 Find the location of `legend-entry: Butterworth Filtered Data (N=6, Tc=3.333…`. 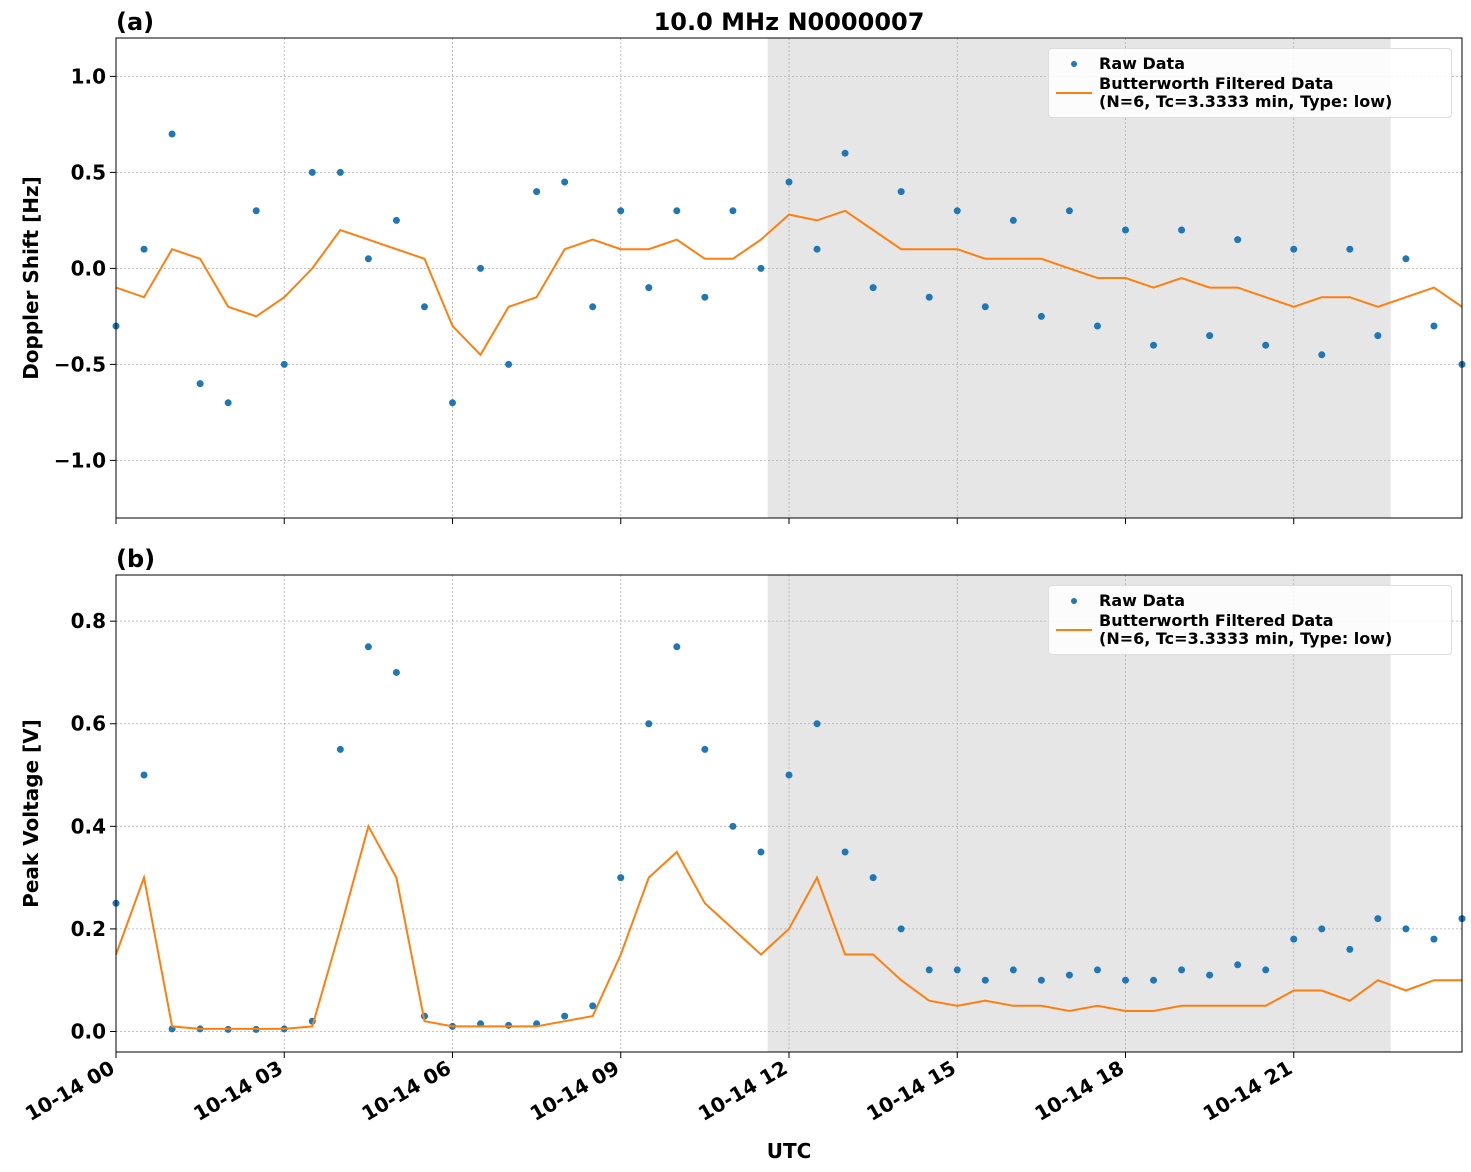

legend-entry: Butterworth Filtered Data (N=6, Tc=3.333… is located at coordinates (1250, 93).